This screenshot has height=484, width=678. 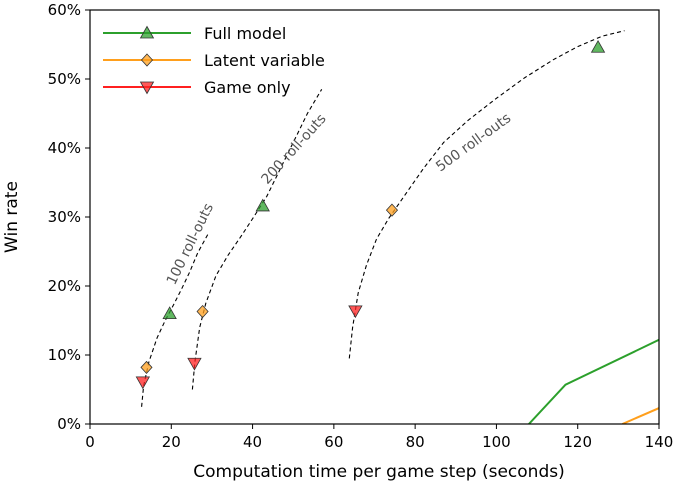 I want to click on legend-entry-game-only: Game only, so click(x=197, y=87).